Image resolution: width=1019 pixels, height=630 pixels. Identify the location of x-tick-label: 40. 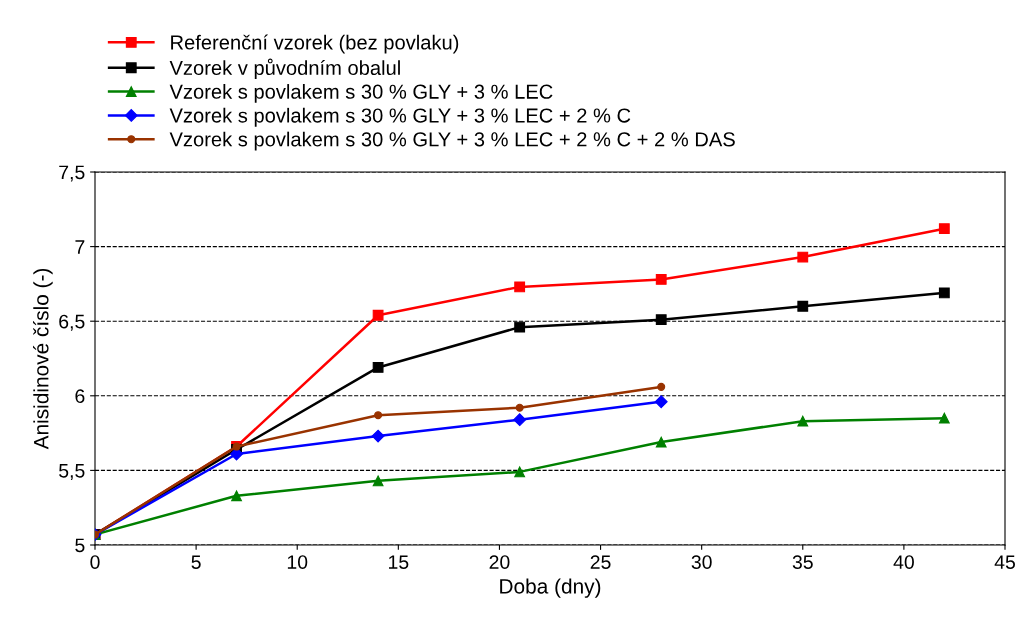
(903, 562).